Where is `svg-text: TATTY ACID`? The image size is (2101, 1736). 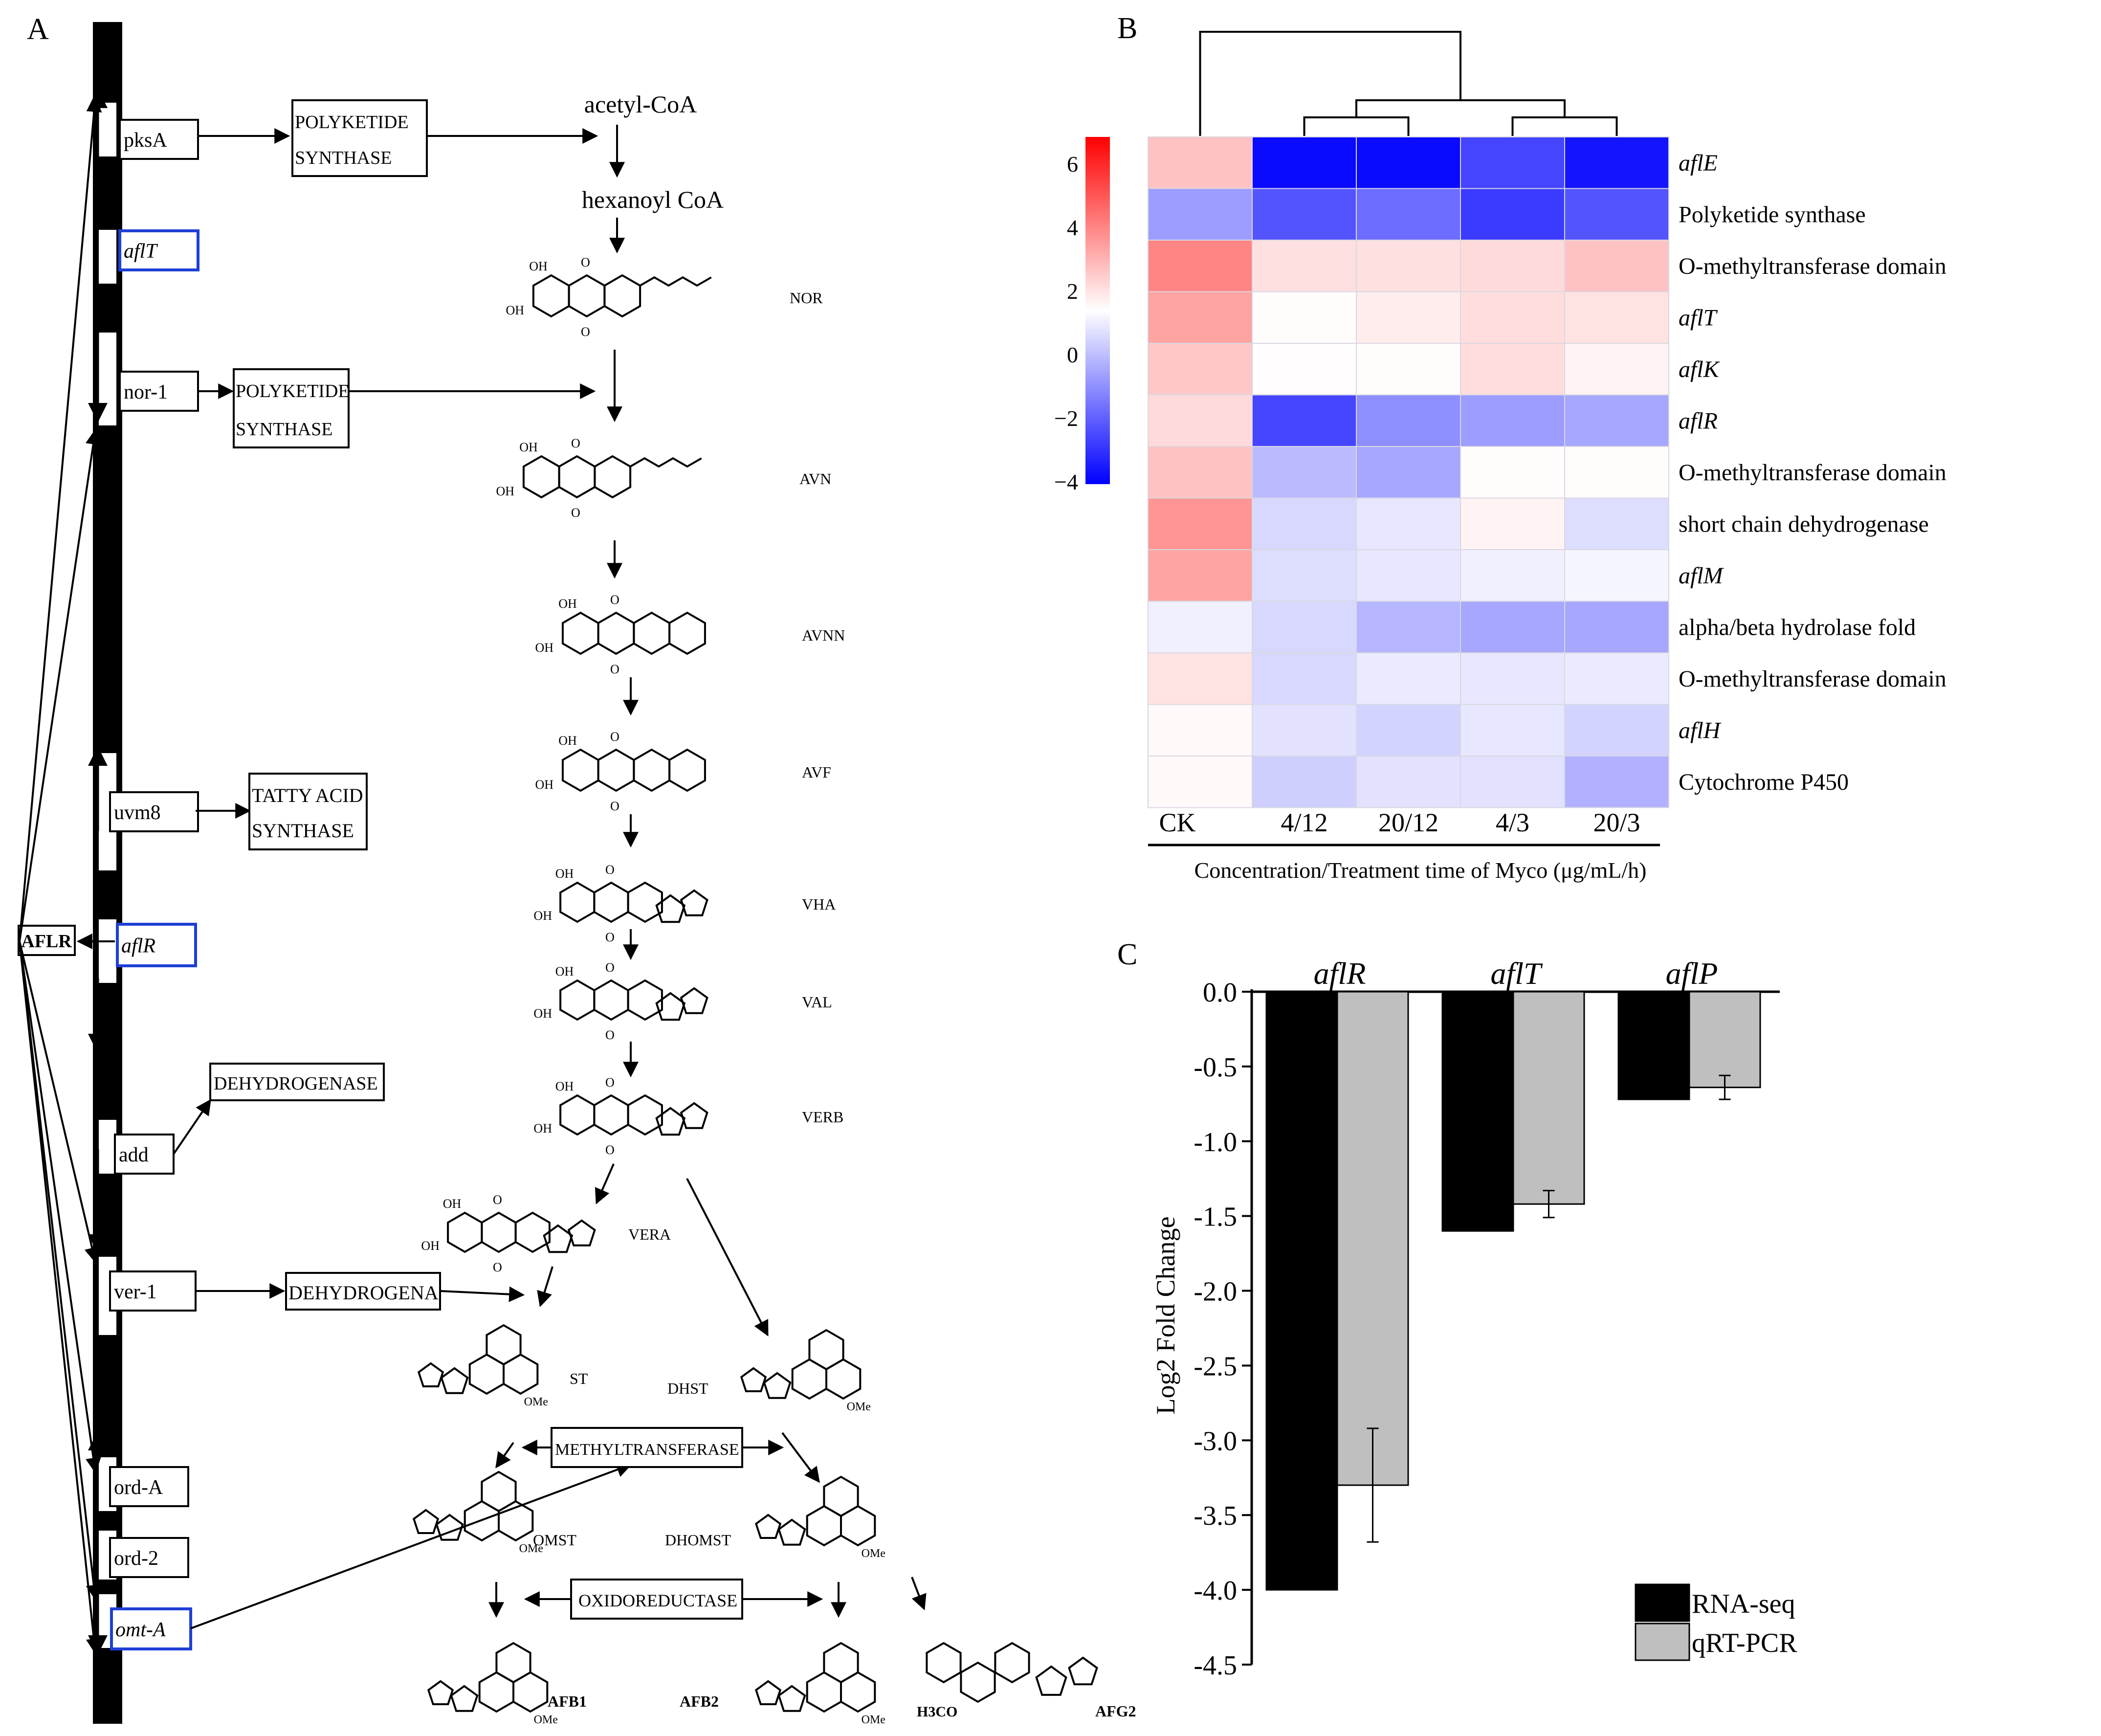
svg-text: TATTY ACID is located at coordinates (307, 795).